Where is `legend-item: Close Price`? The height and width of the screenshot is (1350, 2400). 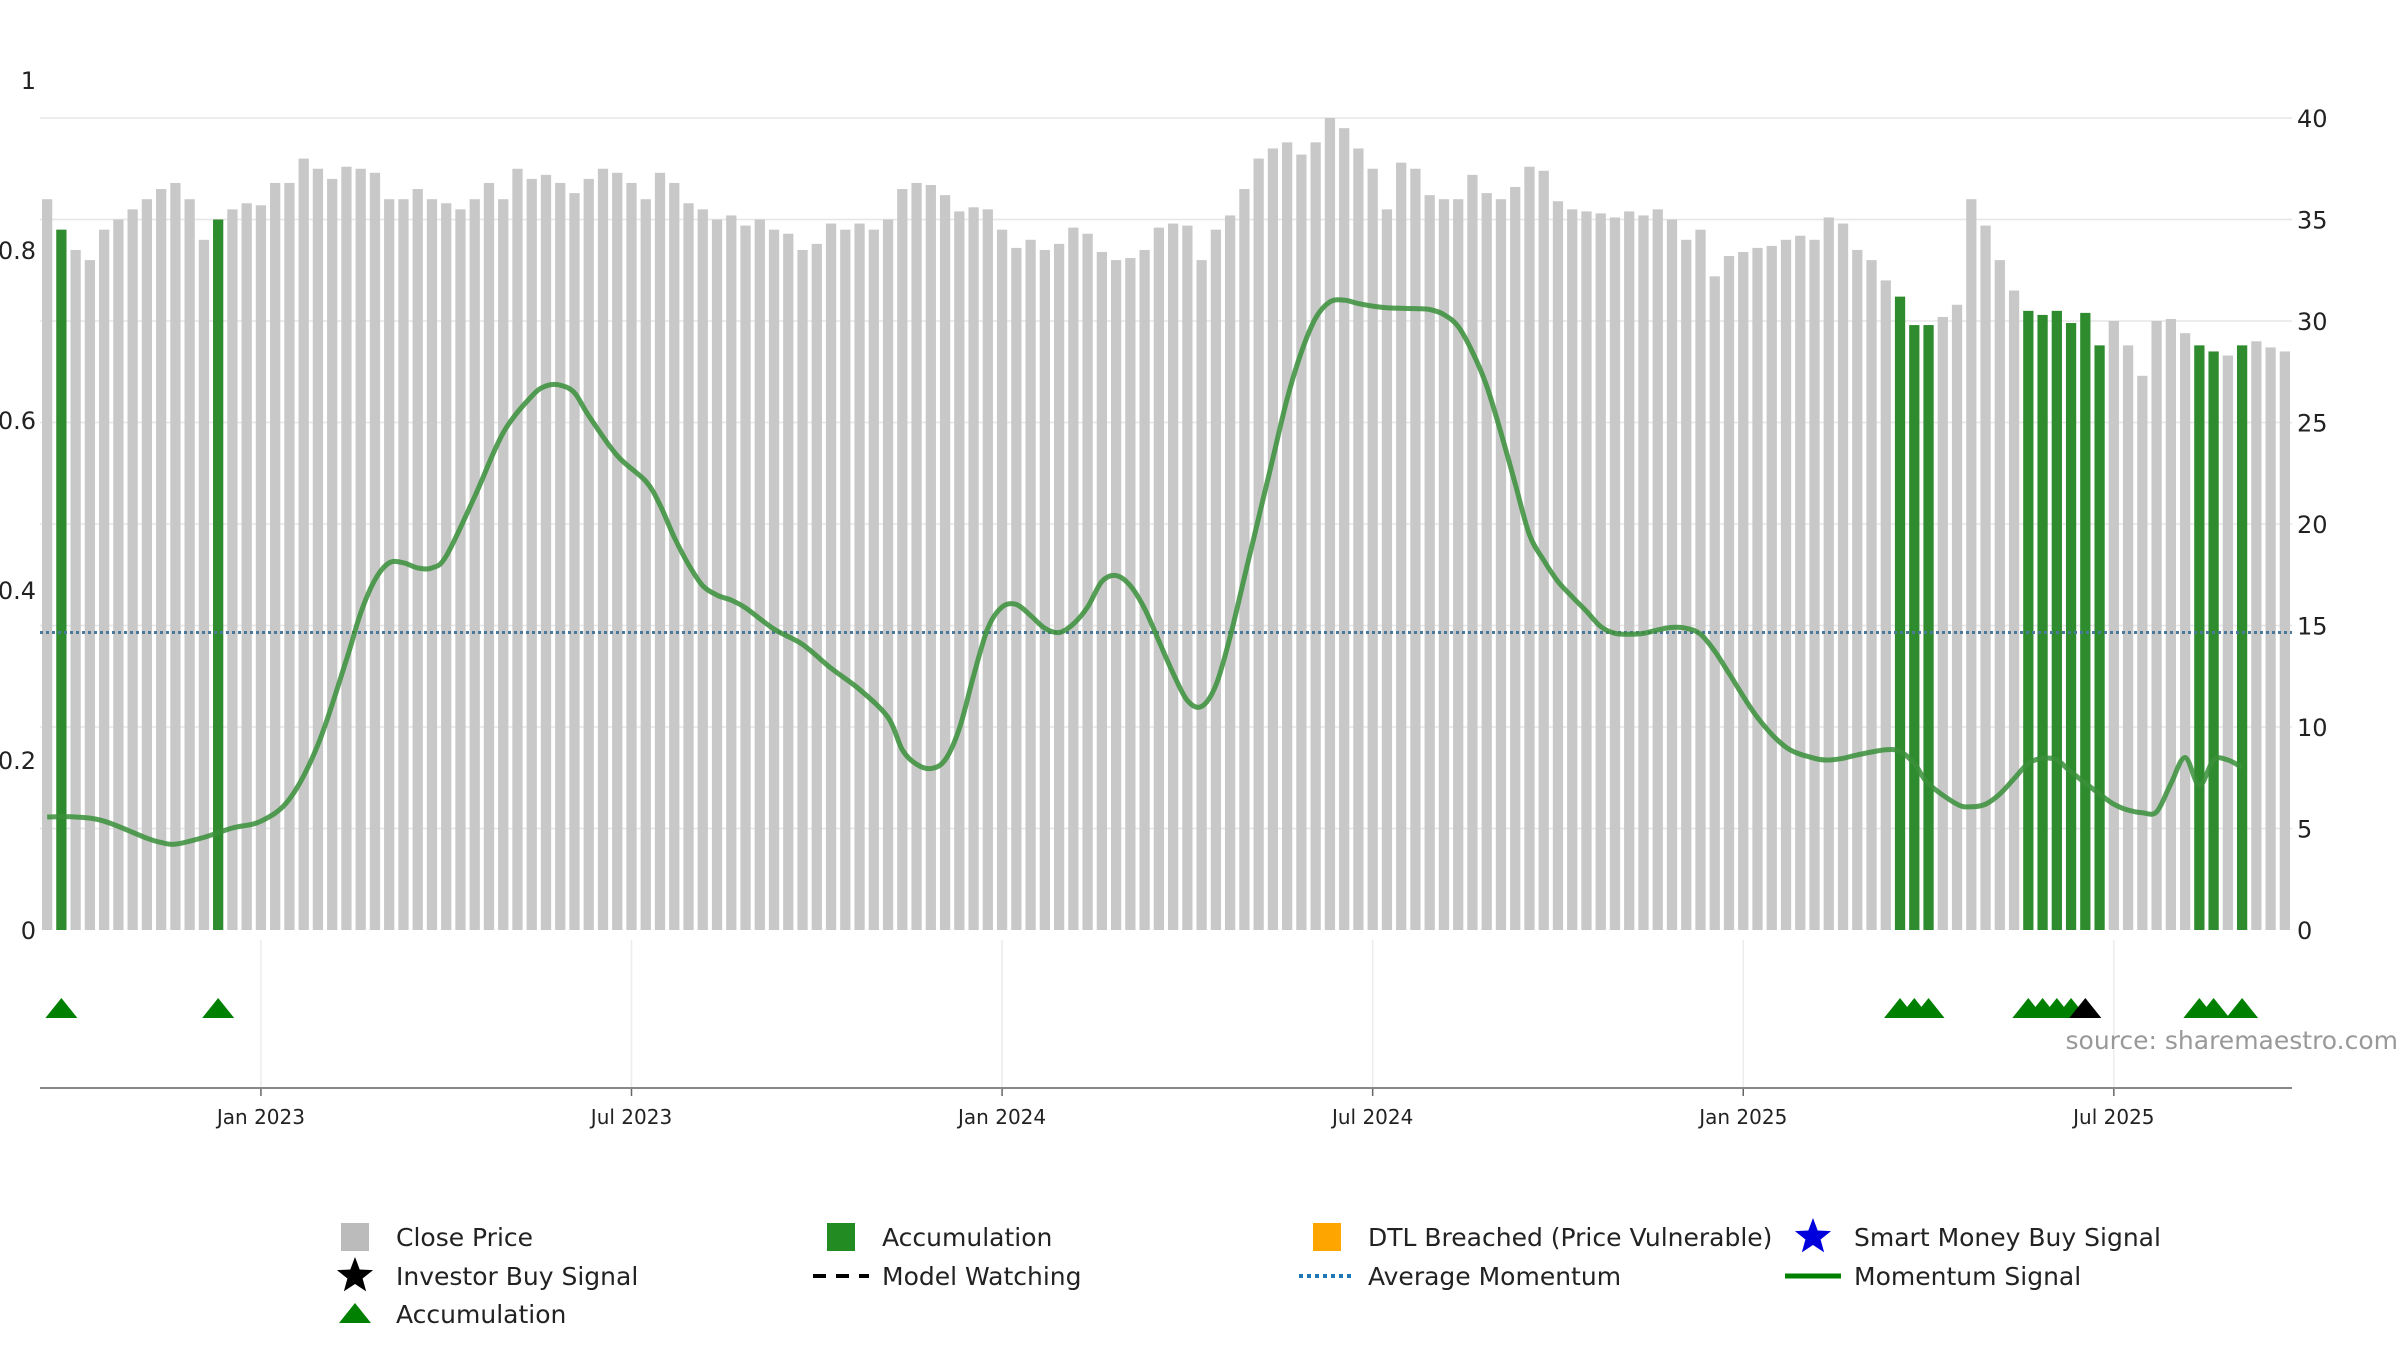 legend-item: Close Price is located at coordinates (437, 1237).